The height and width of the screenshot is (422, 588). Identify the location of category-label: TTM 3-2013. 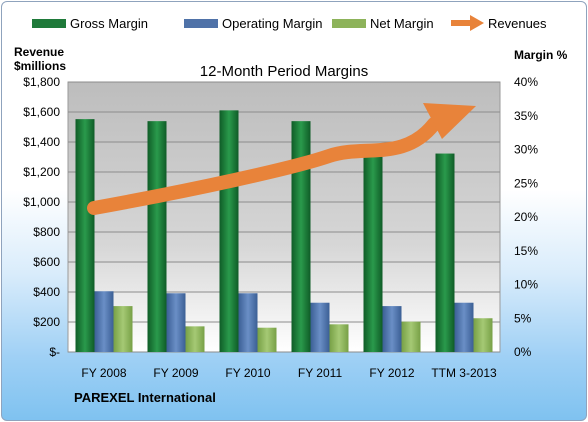
(464, 373).